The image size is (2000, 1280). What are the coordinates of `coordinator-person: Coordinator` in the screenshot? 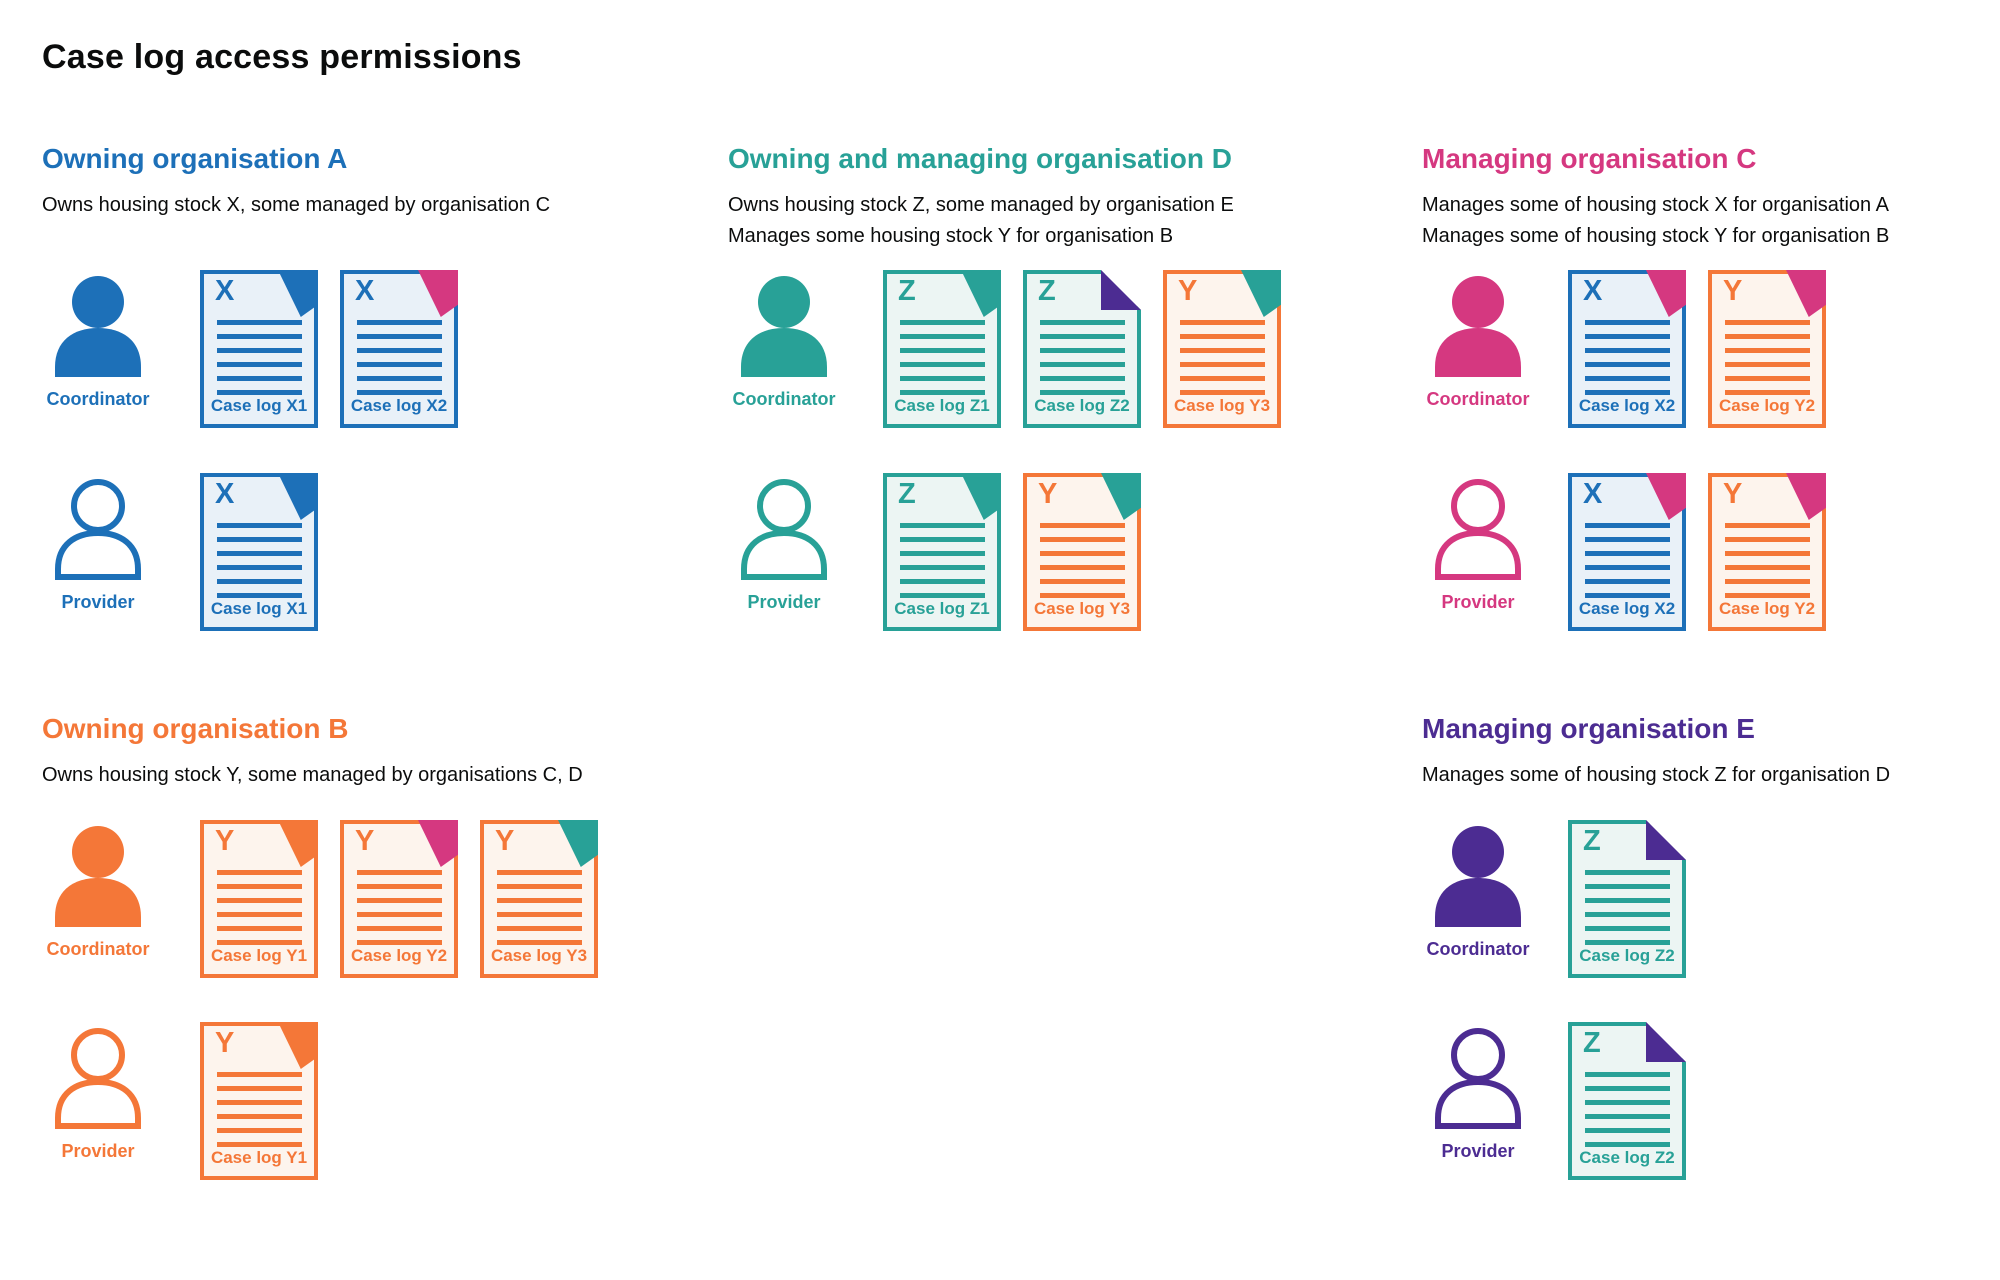 It's located at (98, 892).